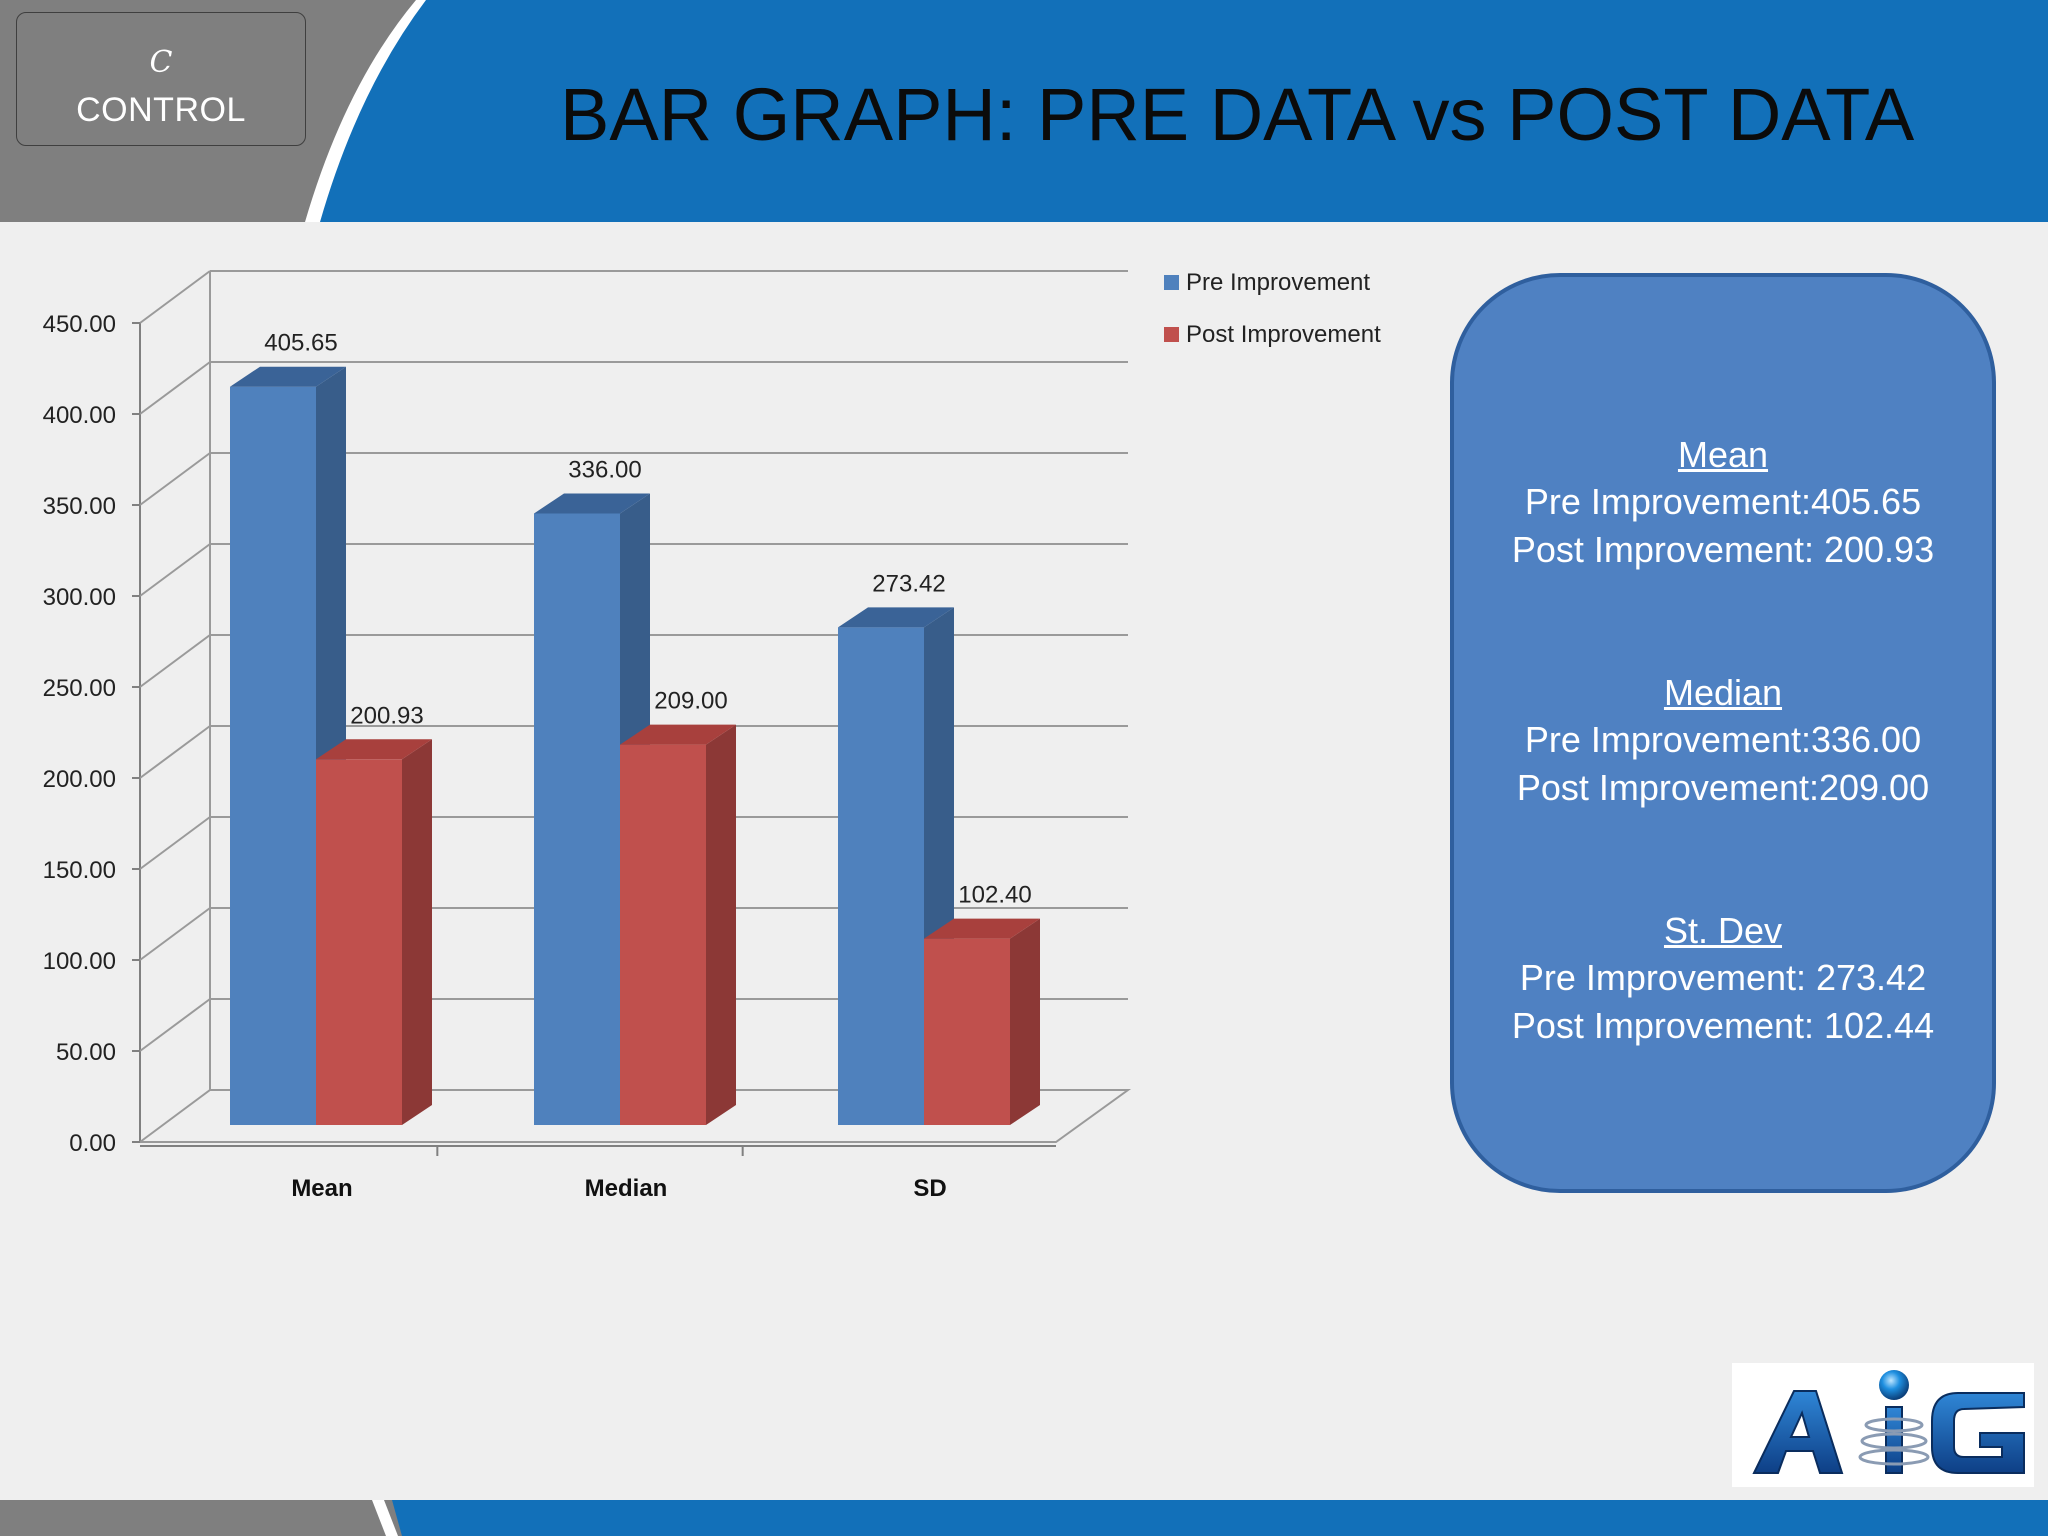 Image resolution: width=2048 pixels, height=1536 pixels. What do you see at coordinates (1723, 549) in the screenshot?
I see `summary-post-value: Post Improvement: 200.93` at bounding box center [1723, 549].